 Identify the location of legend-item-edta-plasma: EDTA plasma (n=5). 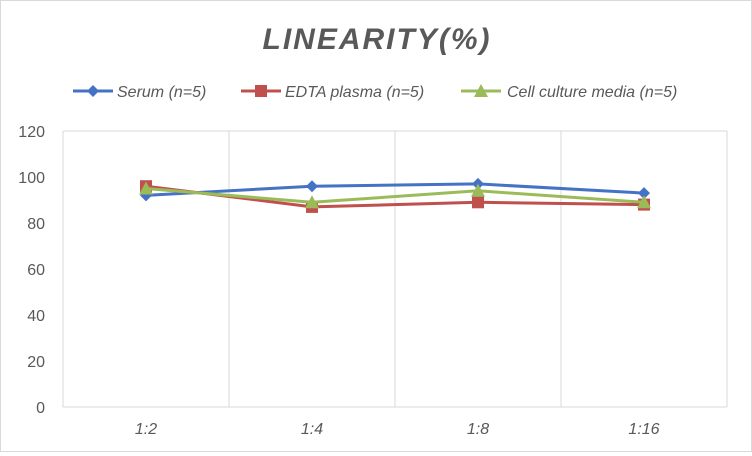
(332, 92).